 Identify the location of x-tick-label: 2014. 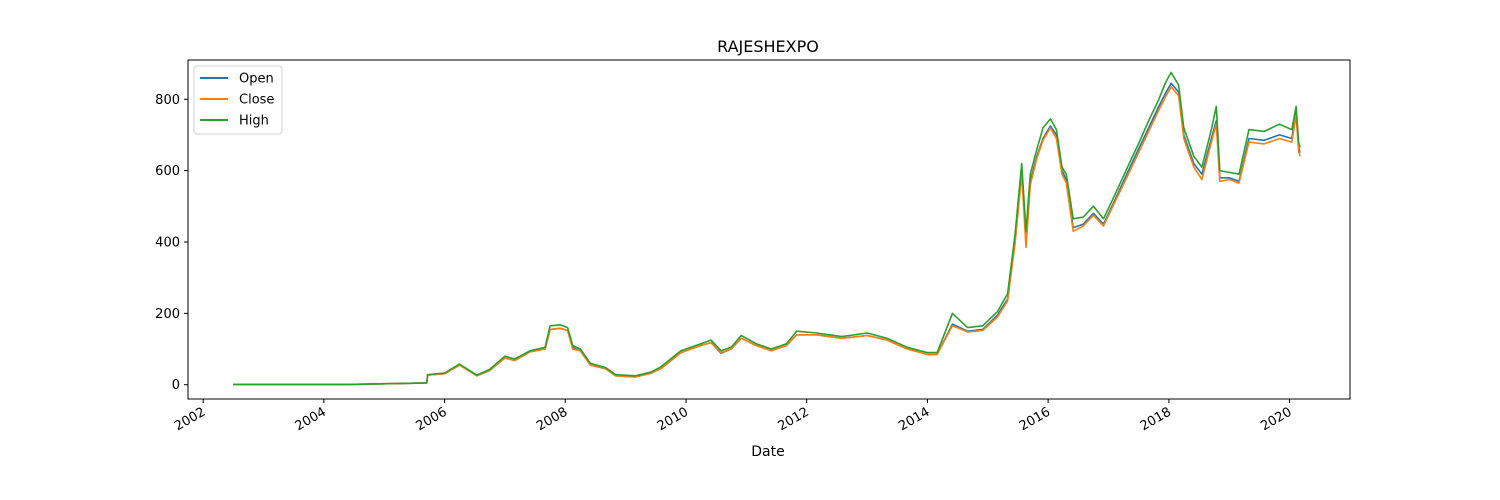
(914, 420).